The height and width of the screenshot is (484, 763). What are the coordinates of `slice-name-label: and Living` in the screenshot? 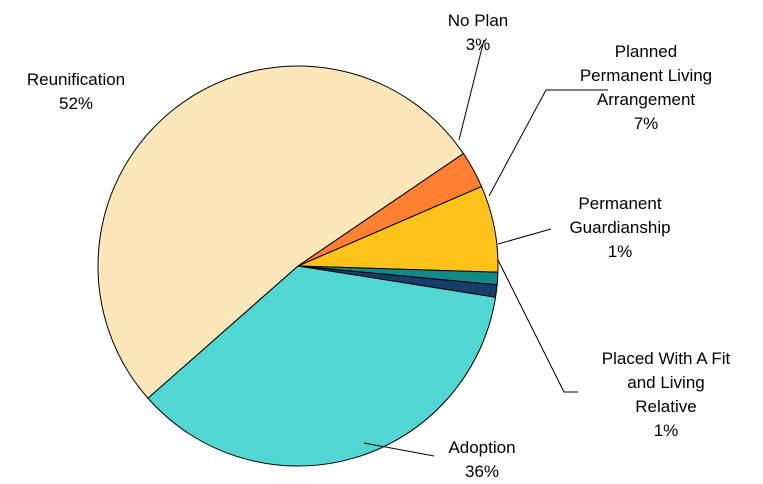 It's located at (666, 382).